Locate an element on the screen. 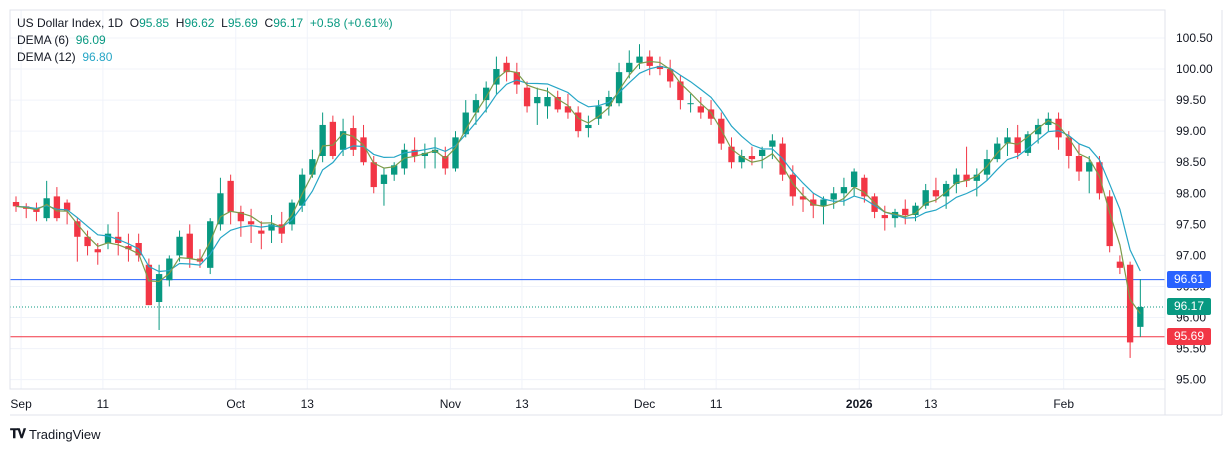 The image size is (1231, 452). x-tick-label: Dec is located at coordinates (644, 404).